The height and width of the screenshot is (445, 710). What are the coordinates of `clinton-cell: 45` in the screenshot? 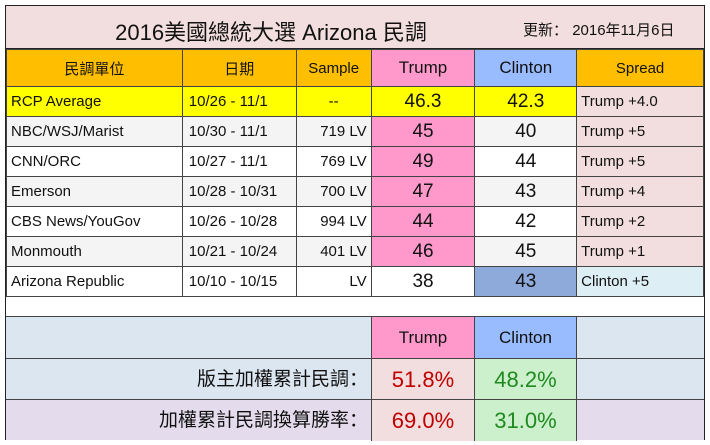 It's located at (526, 251).